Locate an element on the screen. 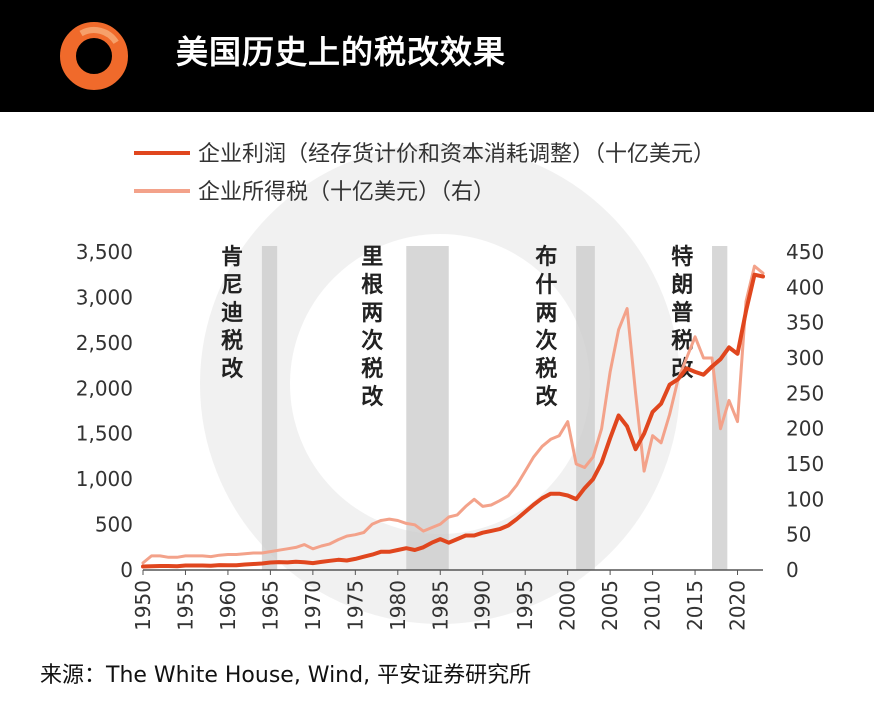 This screenshot has width=874, height=709. annotation-2: 布什两次税改 is located at coordinates (546, 327).